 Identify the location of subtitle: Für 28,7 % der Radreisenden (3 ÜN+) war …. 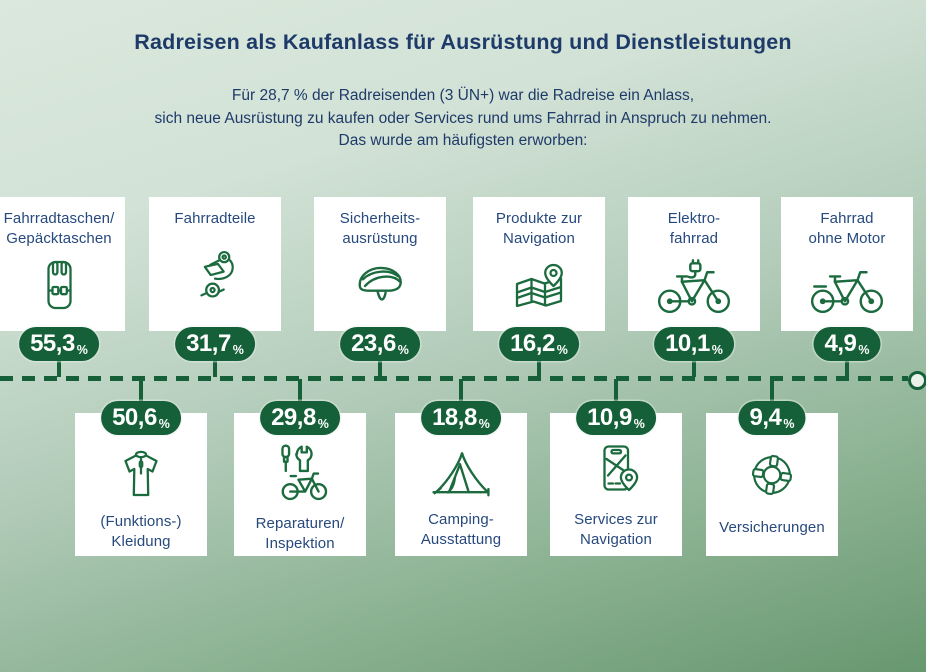
(463, 119).